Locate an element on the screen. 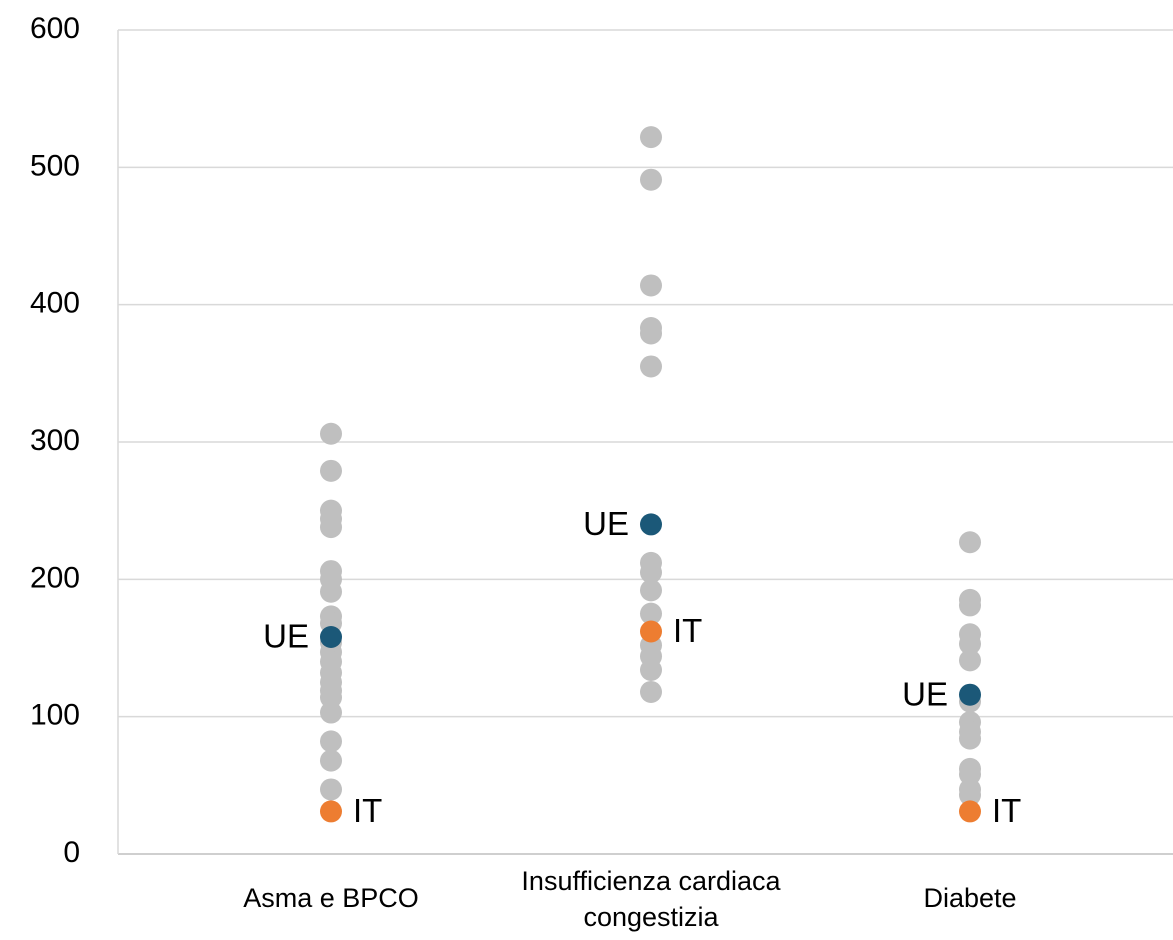  y-tick-label: 200 is located at coordinates (55, 577).